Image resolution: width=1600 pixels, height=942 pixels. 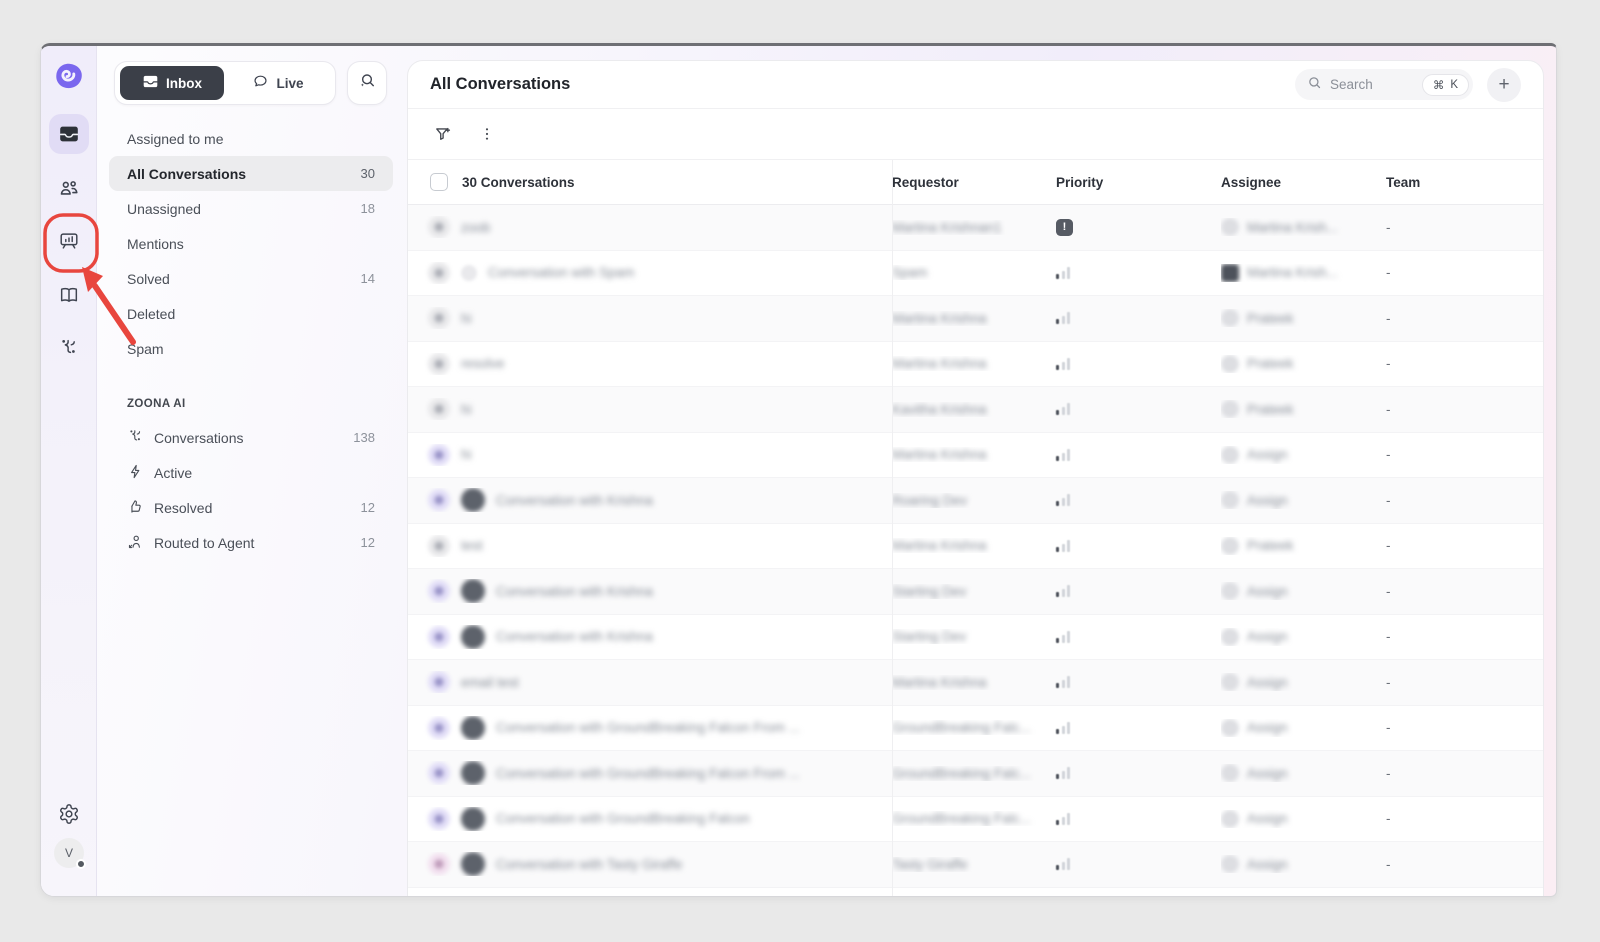 I want to click on zoona-item-active: Active, so click(x=251, y=472).